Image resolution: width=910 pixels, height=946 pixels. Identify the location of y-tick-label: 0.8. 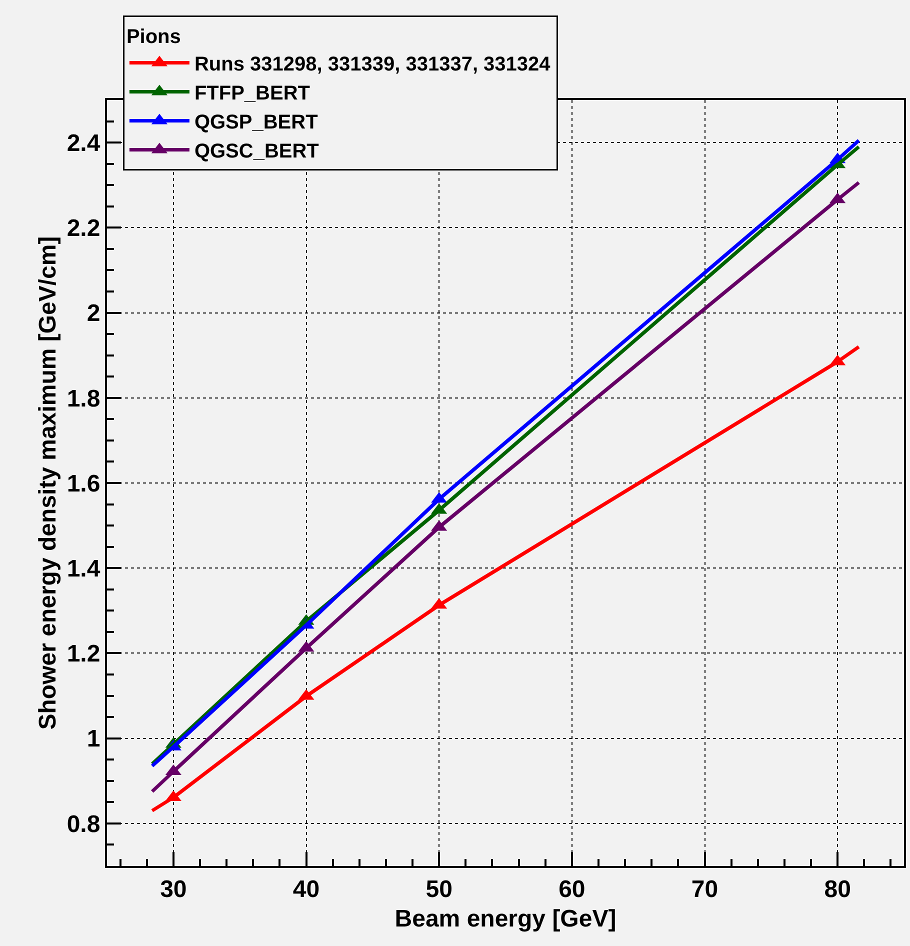
(83, 824).